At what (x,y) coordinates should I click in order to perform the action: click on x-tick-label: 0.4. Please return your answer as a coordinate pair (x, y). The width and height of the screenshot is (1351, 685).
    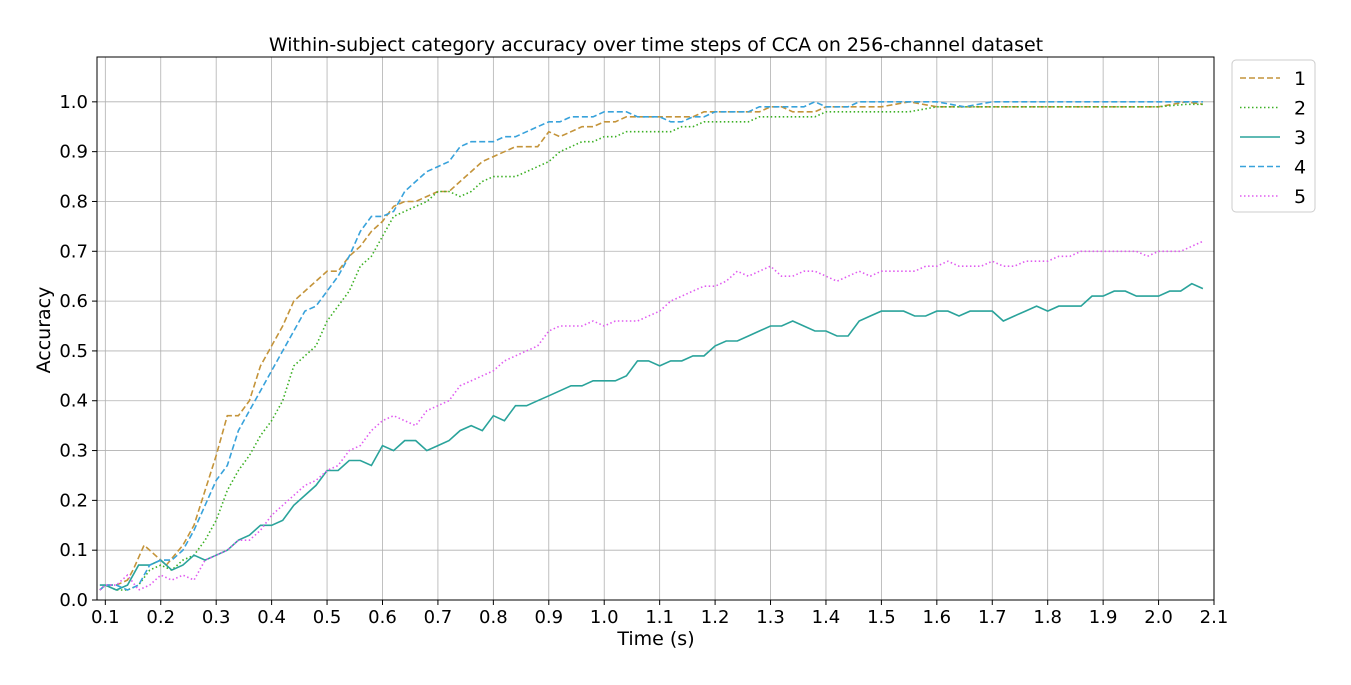
    Looking at the image, I should click on (271, 617).